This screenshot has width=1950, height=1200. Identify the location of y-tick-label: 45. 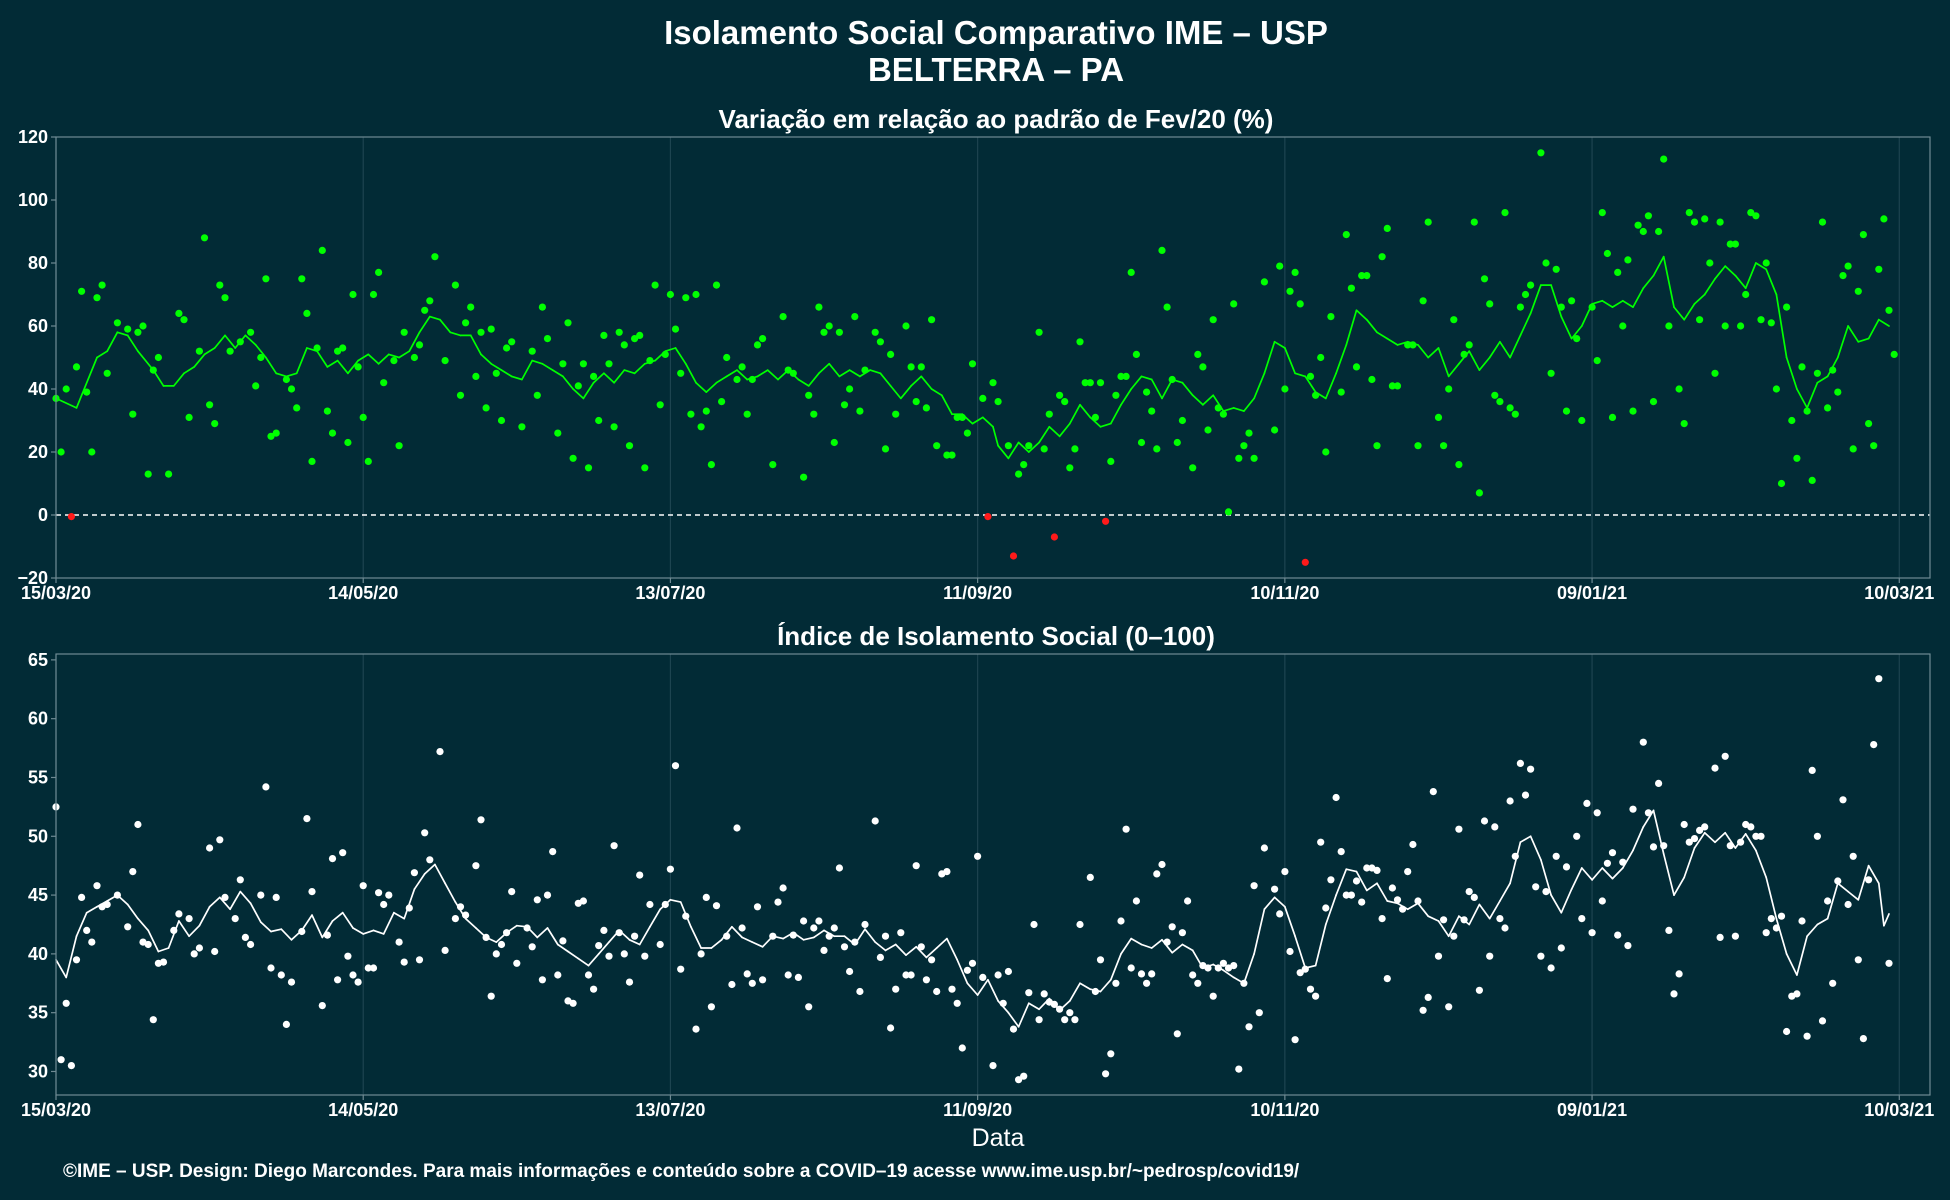
(38, 895).